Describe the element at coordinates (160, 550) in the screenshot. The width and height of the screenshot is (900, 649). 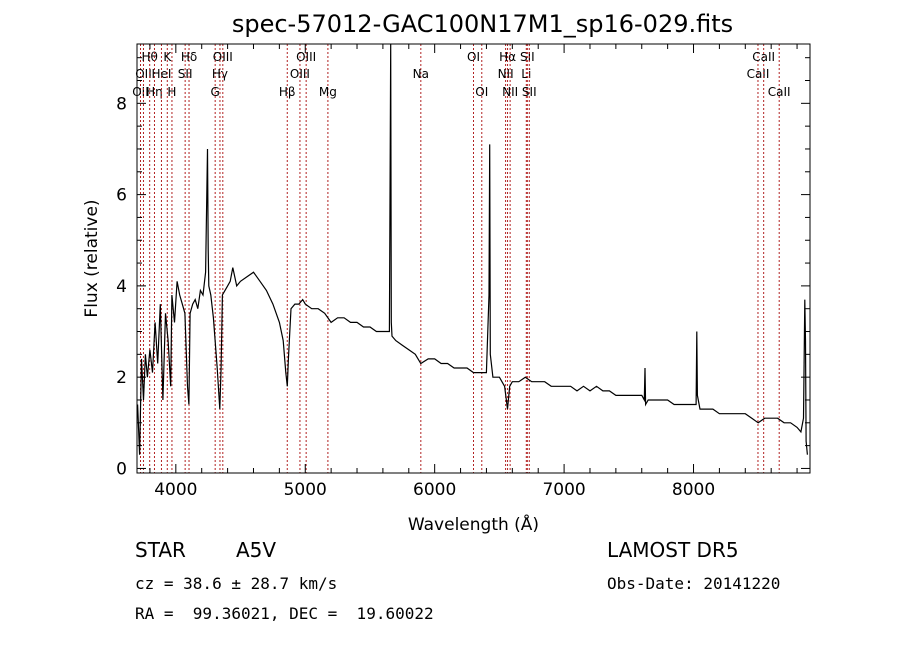
I see `object-class: STAR` at that location.